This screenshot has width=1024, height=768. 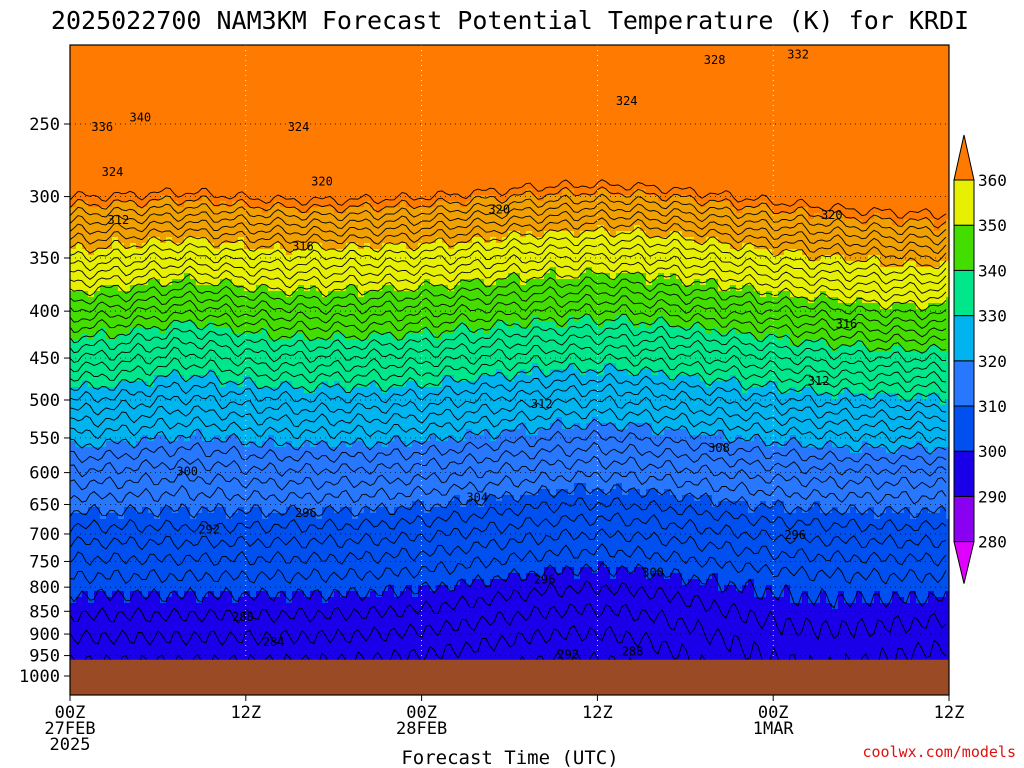 What do you see at coordinates (39, 677) in the screenshot?
I see `y-tick-label: 1000` at bounding box center [39, 677].